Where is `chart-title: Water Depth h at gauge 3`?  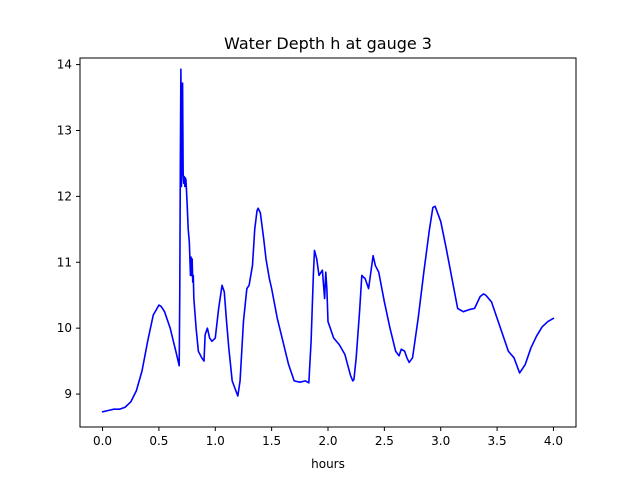
chart-title: Water Depth h at gauge 3 is located at coordinates (328, 43).